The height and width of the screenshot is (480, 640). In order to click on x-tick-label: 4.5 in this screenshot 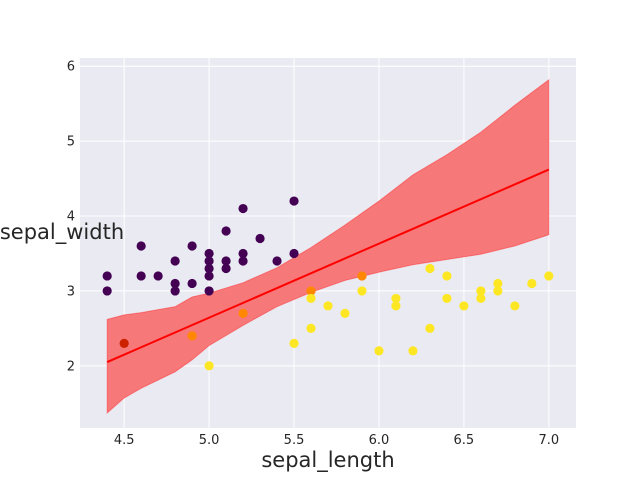, I will do `click(124, 440)`.